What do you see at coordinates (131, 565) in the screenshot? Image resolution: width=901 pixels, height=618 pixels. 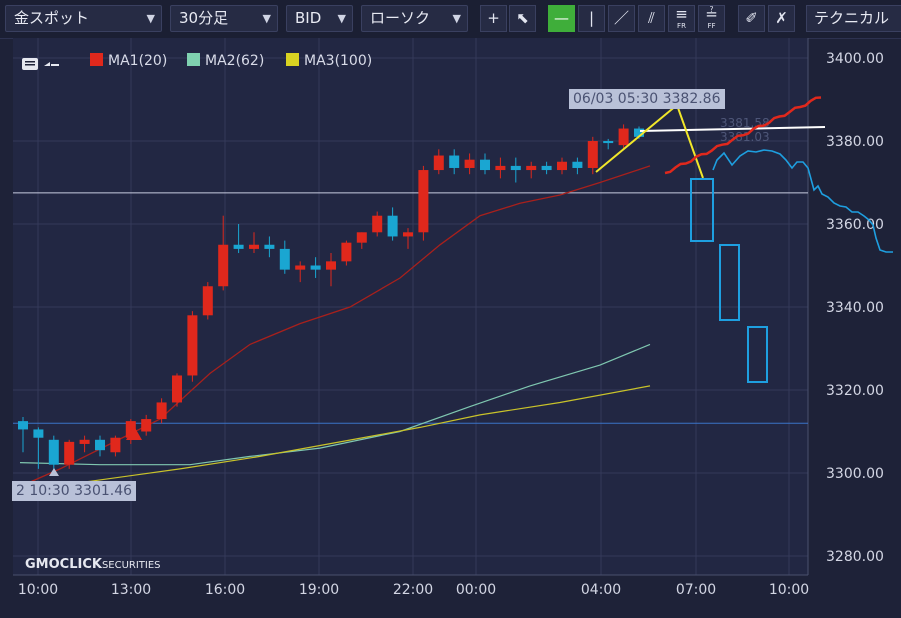 I see `logo-sub: SECURITIES` at bounding box center [131, 565].